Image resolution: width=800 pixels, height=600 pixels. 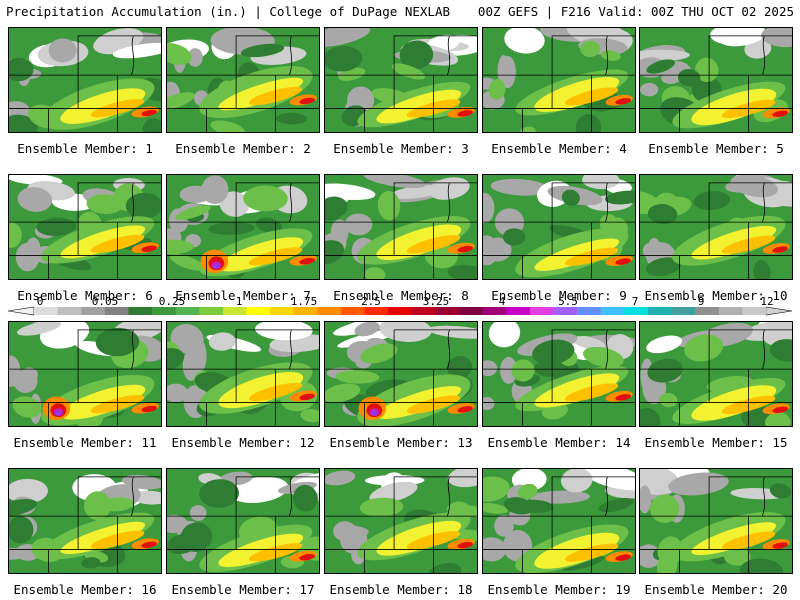 I want to click on colorbar-min-arrow, so click(x=21, y=311).